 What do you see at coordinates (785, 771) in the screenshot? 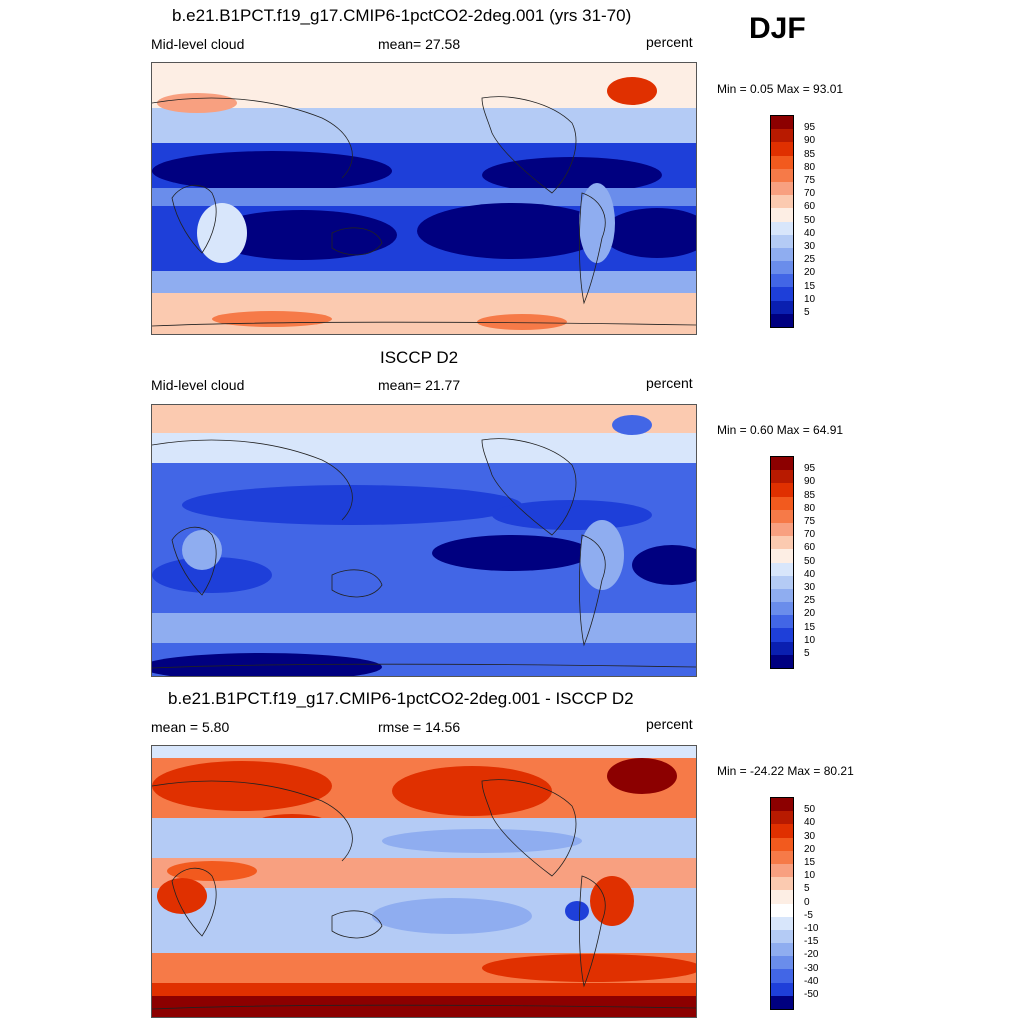
I see `panel-3-minmax: Min = -24.22 Max = 80.21` at bounding box center [785, 771].